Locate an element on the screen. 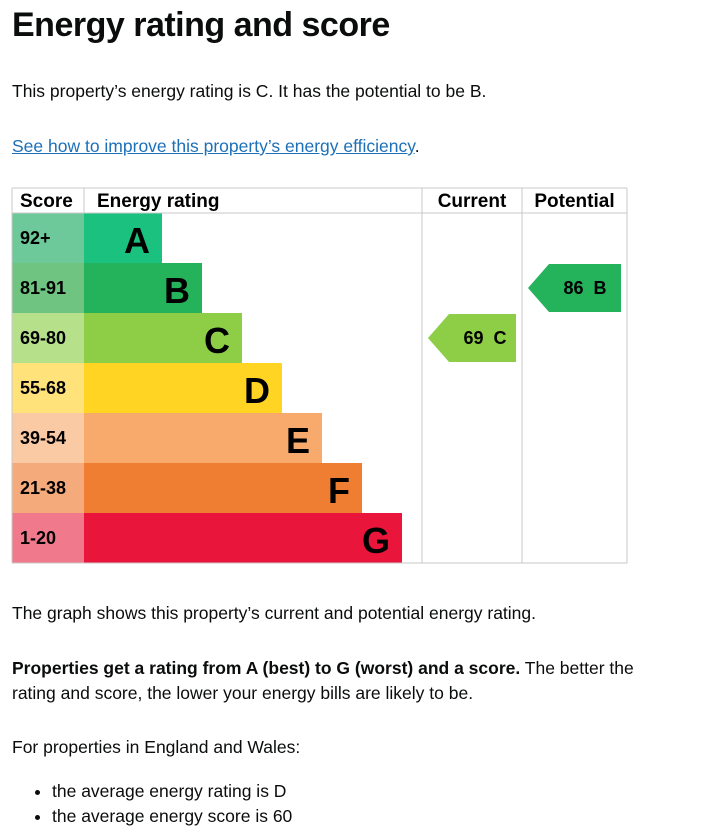 The image size is (707, 840). current-rating-arrow is located at coordinates (472, 338).